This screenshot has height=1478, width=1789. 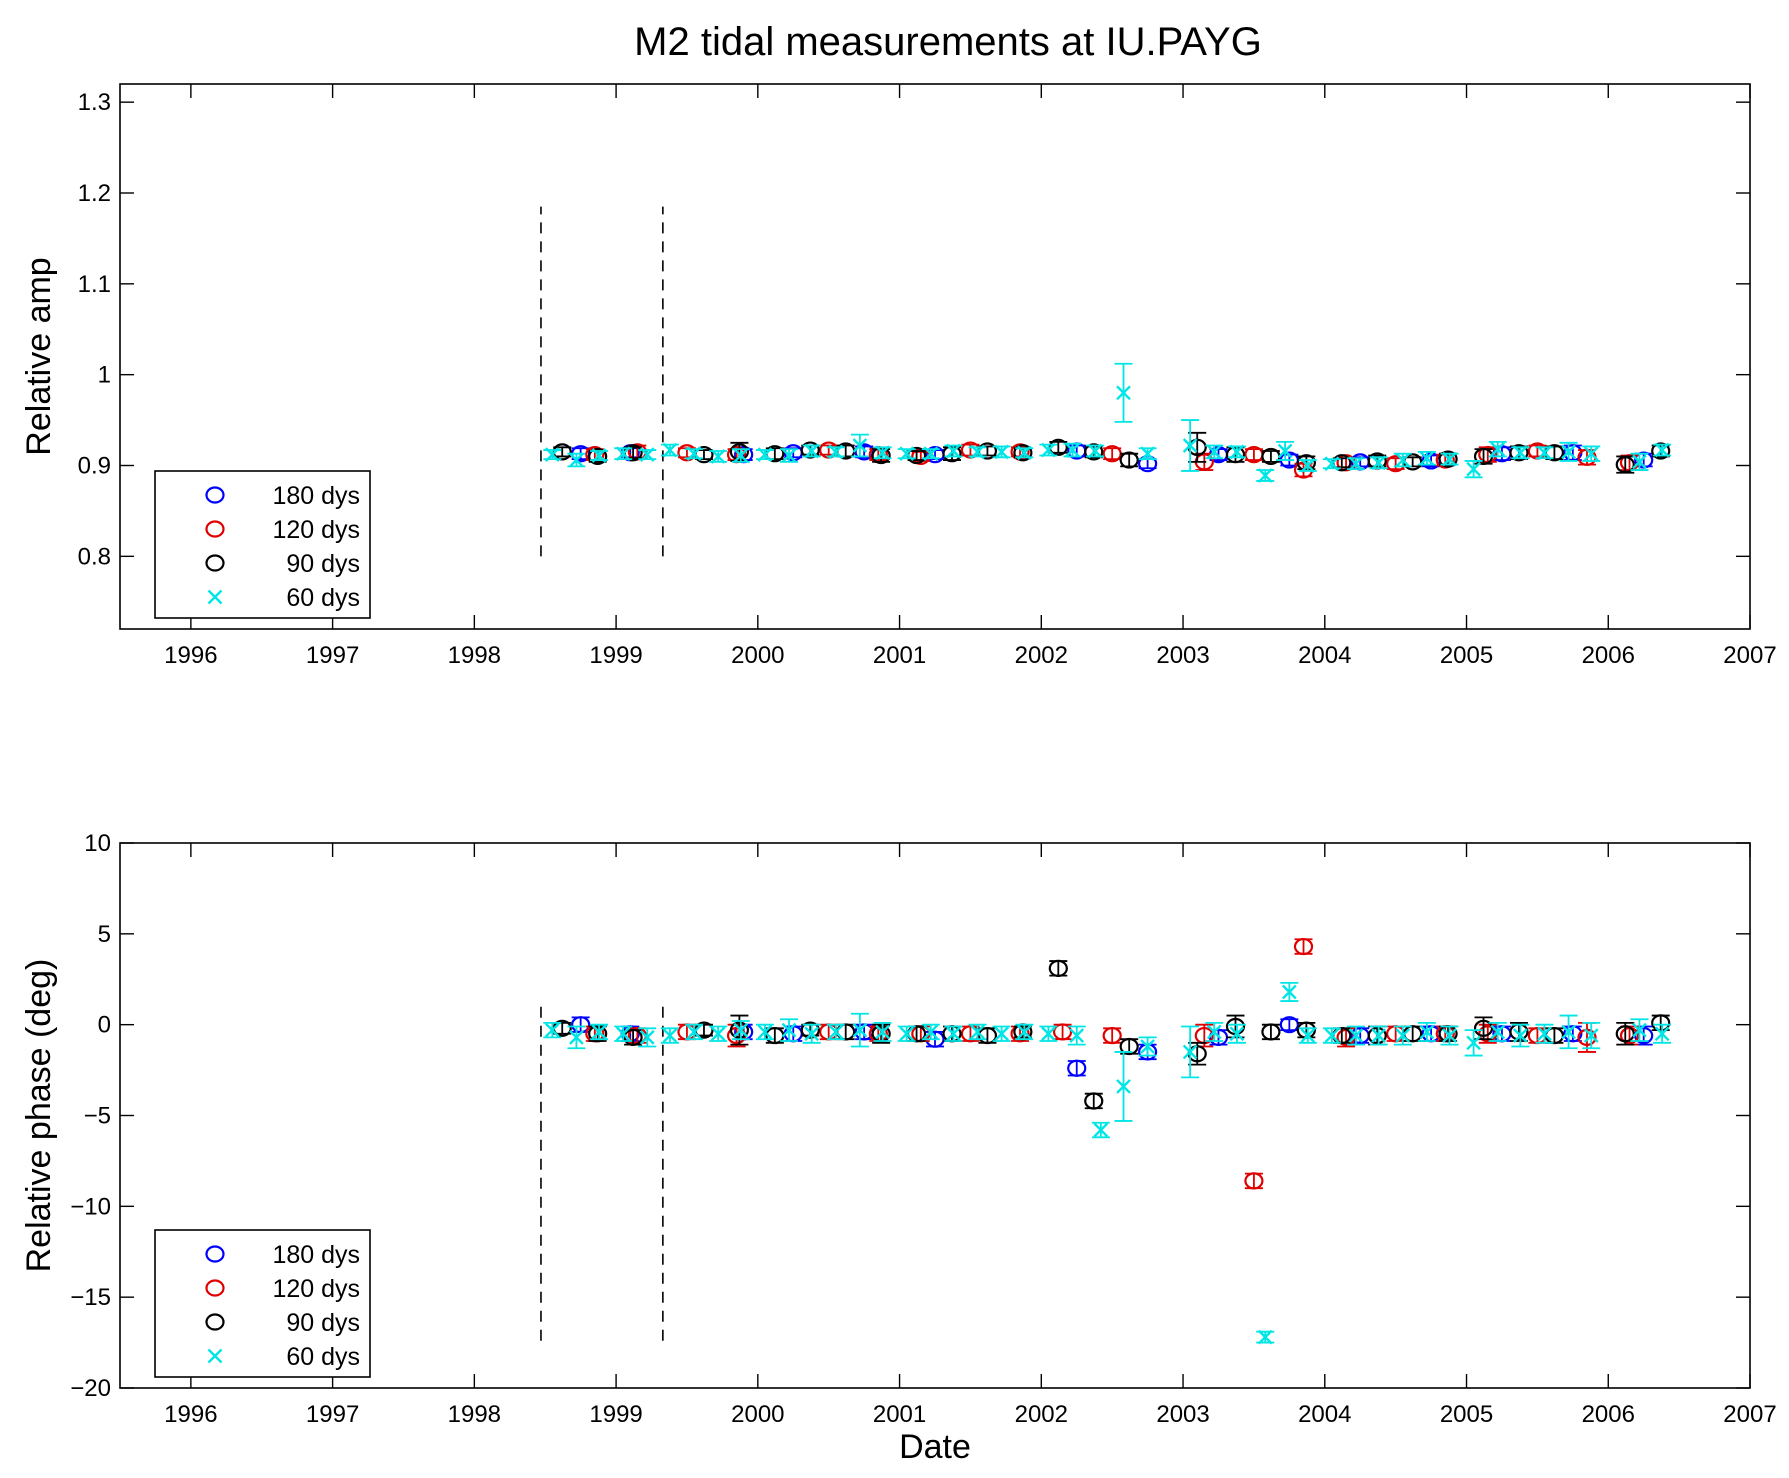 What do you see at coordinates (94, 556) in the screenshot?
I see `y-tick-label: 0.8` at bounding box center [94, 556].